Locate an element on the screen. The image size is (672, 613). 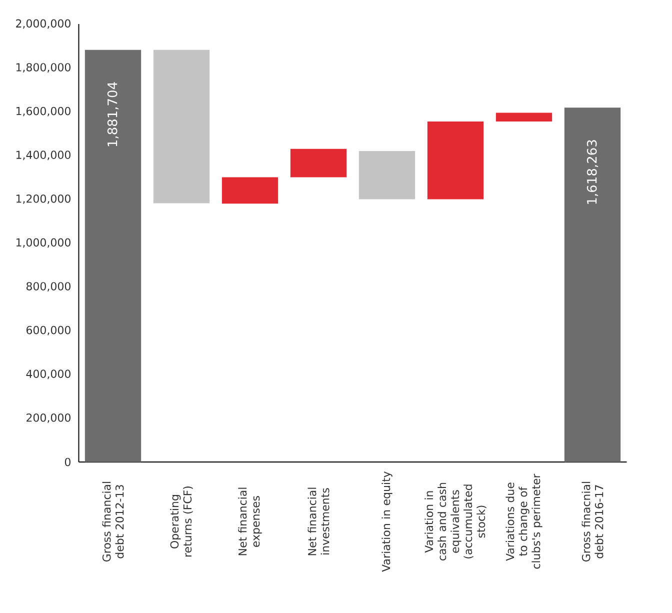
y-tick-label: 800,000 is located at coordinates (48, 287).